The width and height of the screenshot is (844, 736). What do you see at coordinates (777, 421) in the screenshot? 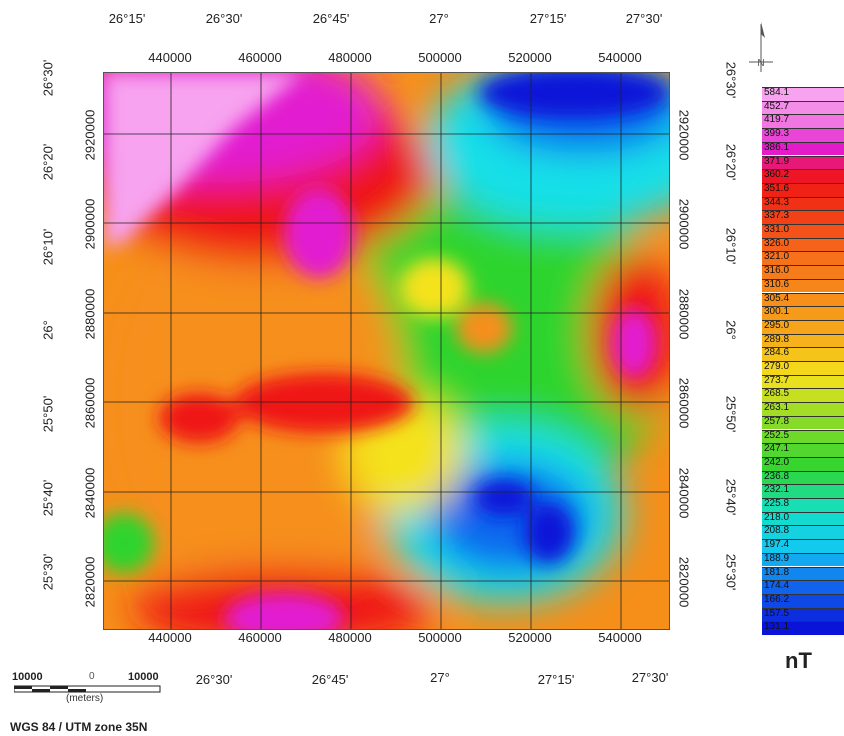
I see `legend-value-label: 257.8` at bounding box center [777, 421].